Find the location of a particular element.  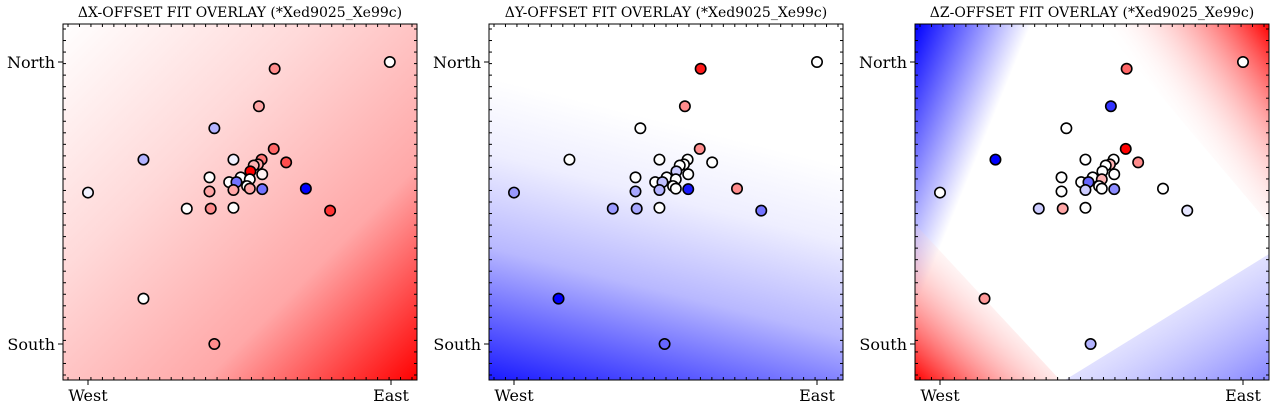

panel-title: ΔZ-OFFSET FIT OVERLAY (*Xed9025_Xe99c) is located at coordinates (1092, 13).